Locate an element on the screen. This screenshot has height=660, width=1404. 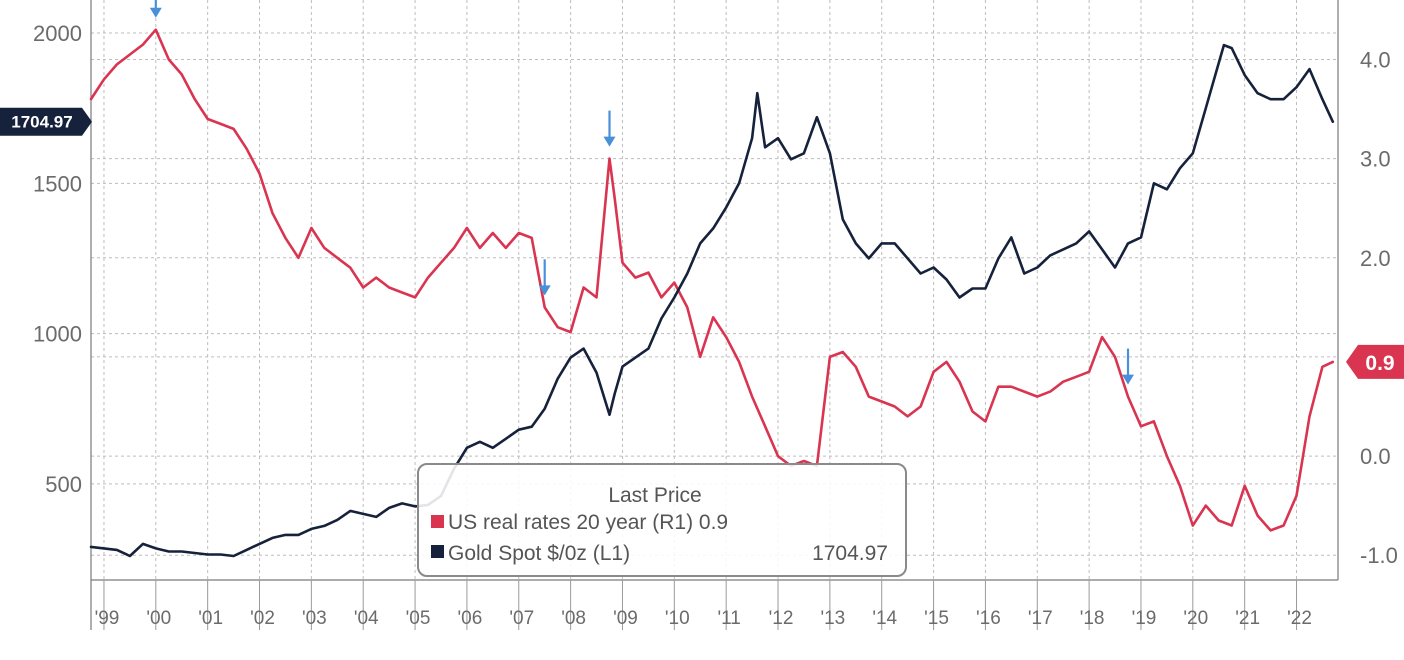
right-tick-label: 3.0 is located at coordinates (1375, 159).